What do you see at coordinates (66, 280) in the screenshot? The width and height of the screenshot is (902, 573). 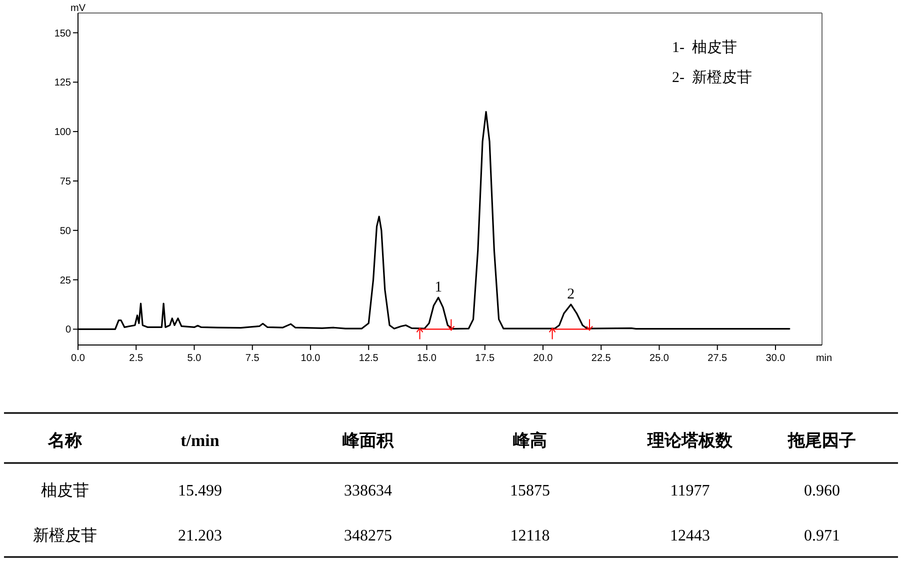 I see `y-tick-label: 25` at bounding box center [66, 280].